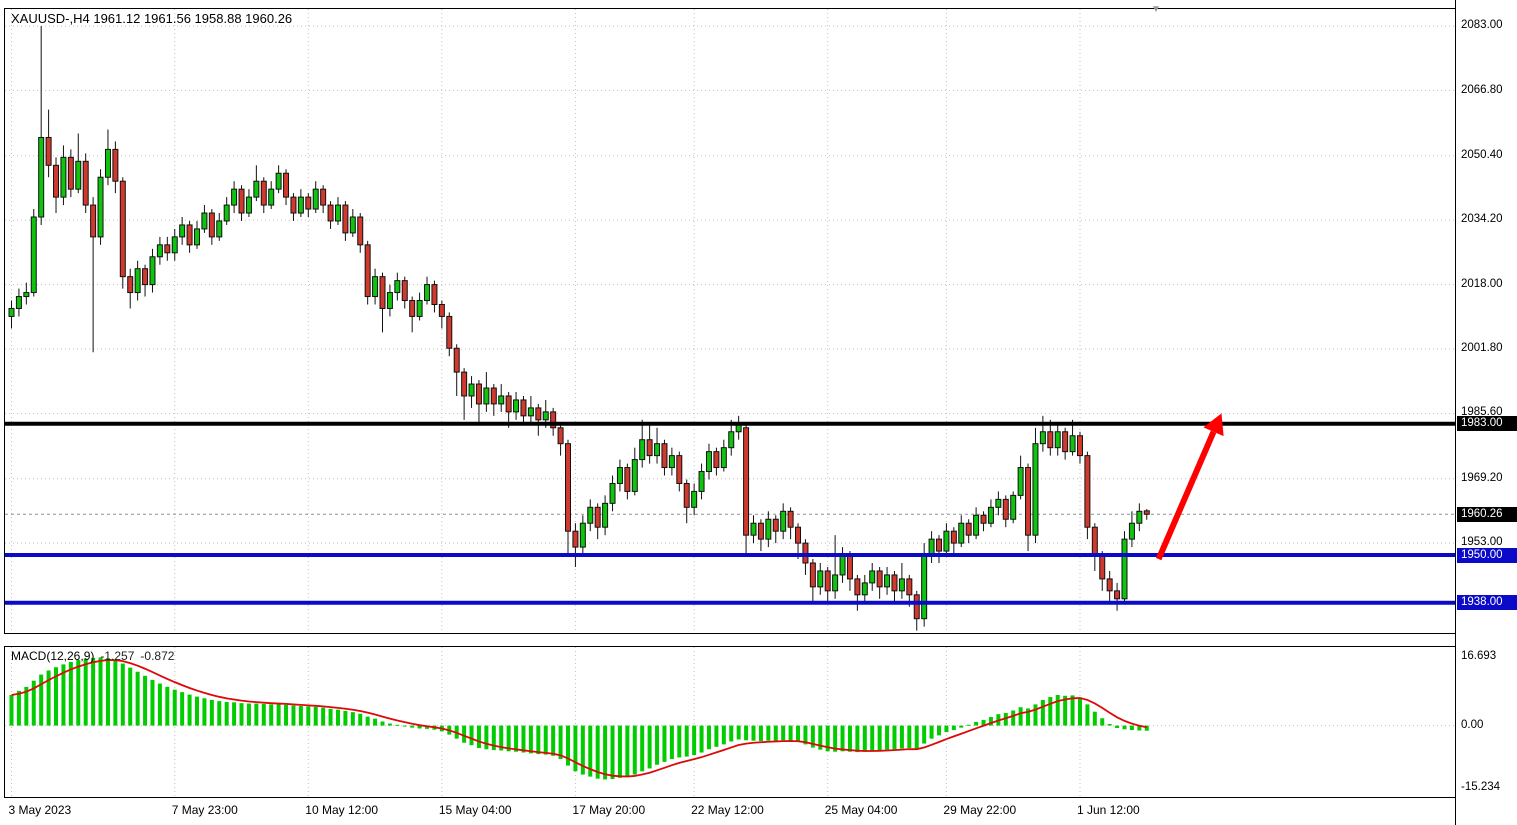 The width and height of the screenshot is (1517, 825). I want to click on macd-signal-value: -0.872, so click(157, 656).